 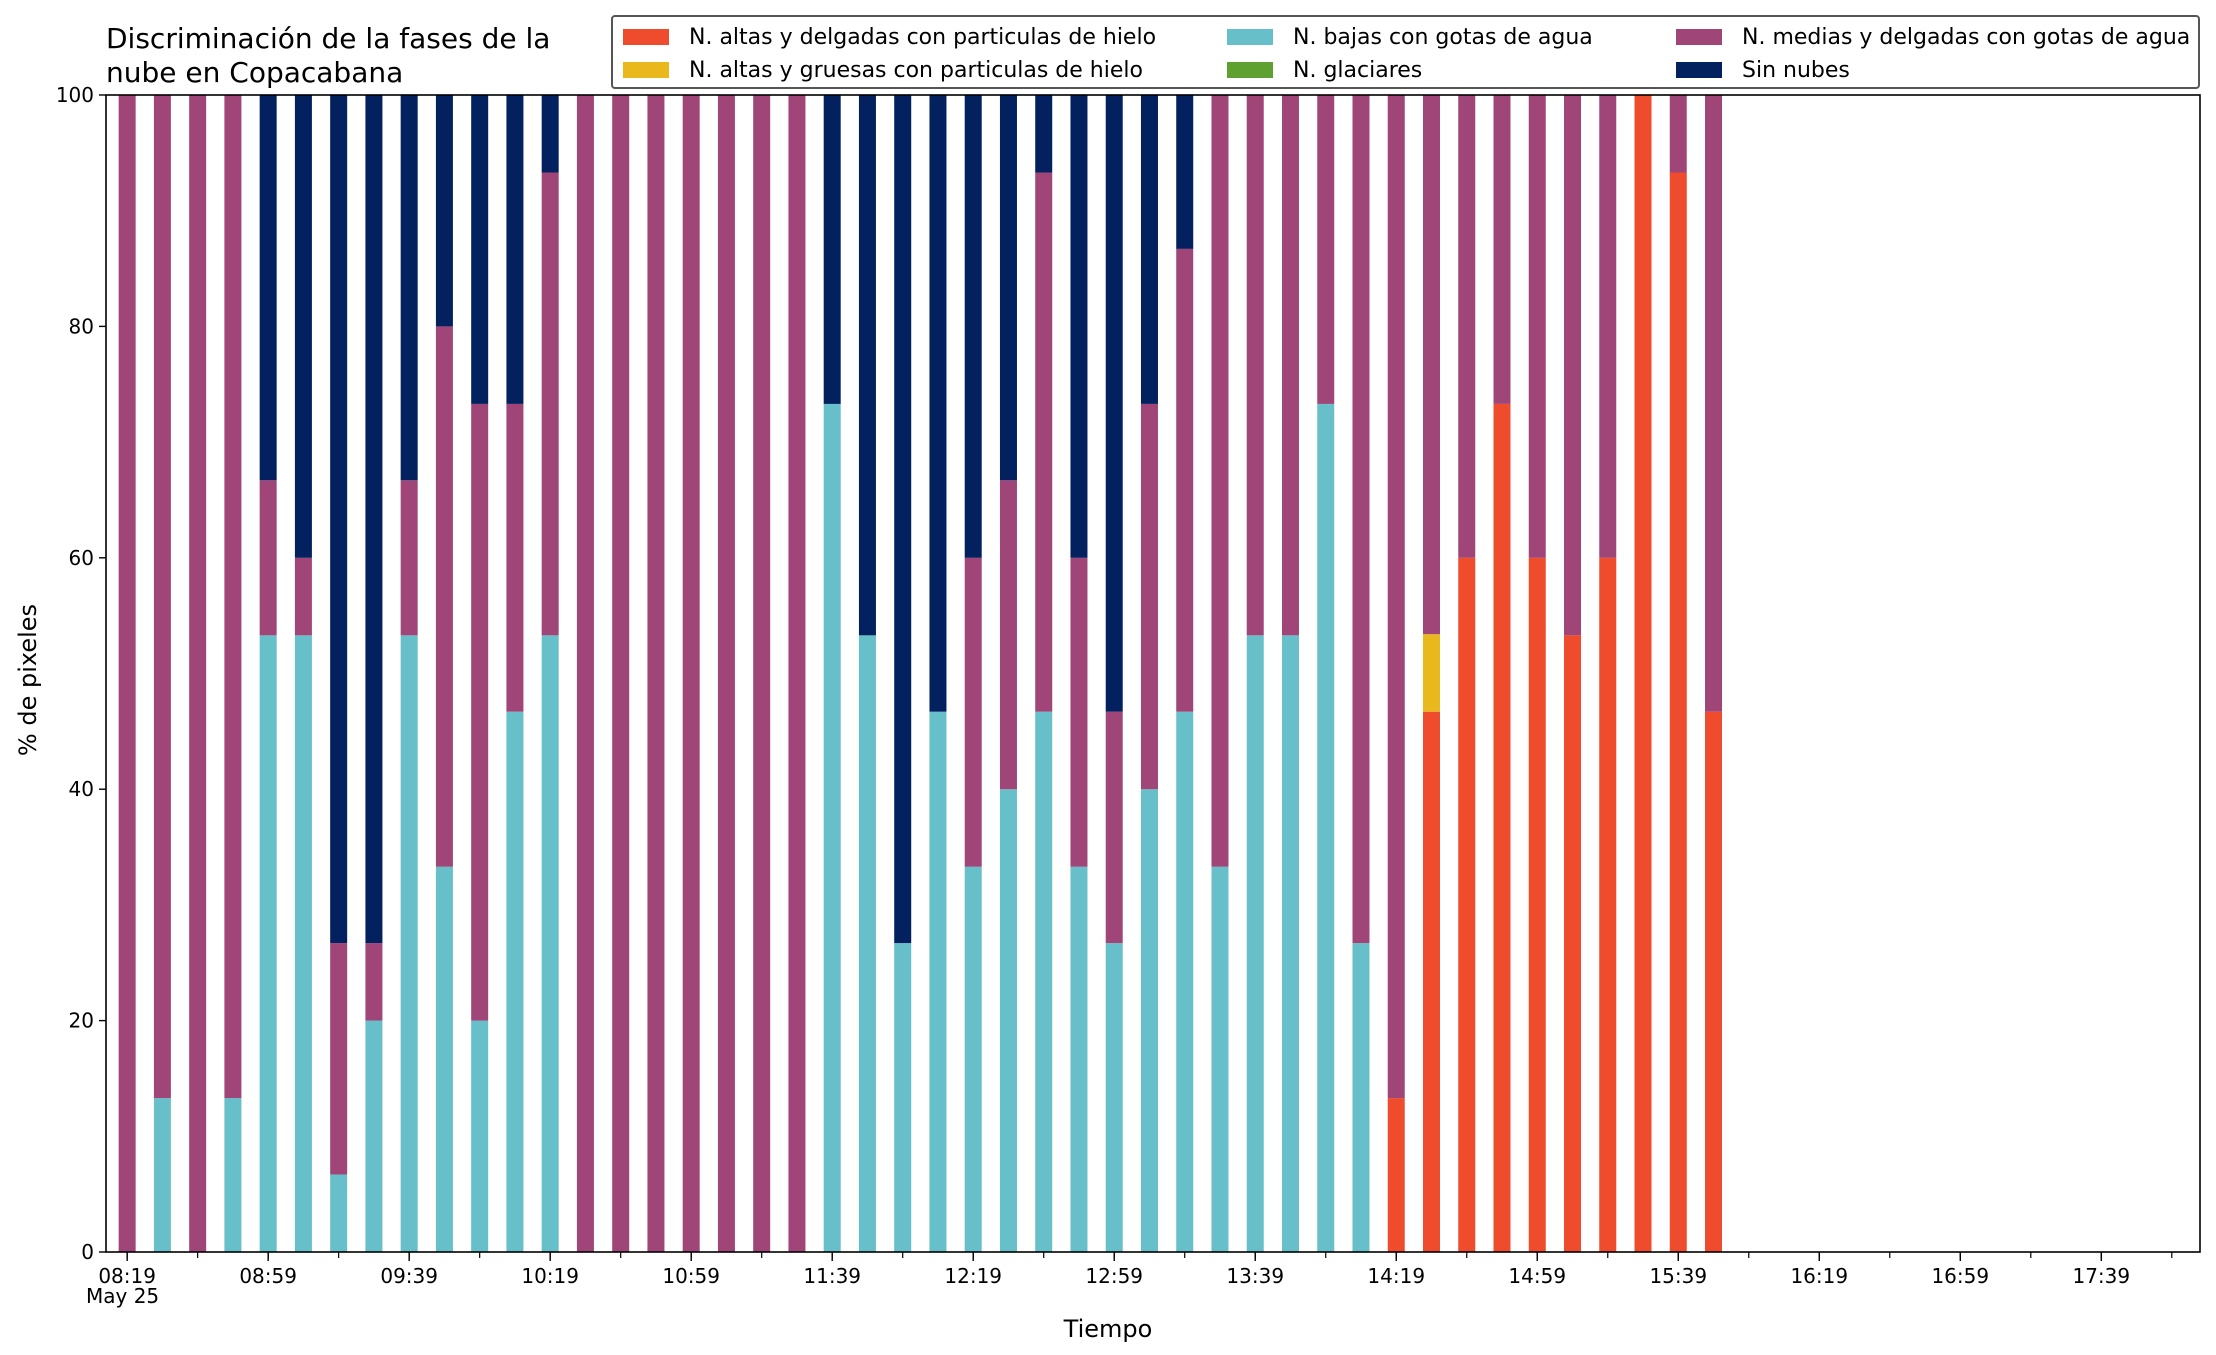 What do you see at coordinates (973, 1276) in the screenshot?
I see `x-tick-label: 12:19` at bounding box center [973, 1276].